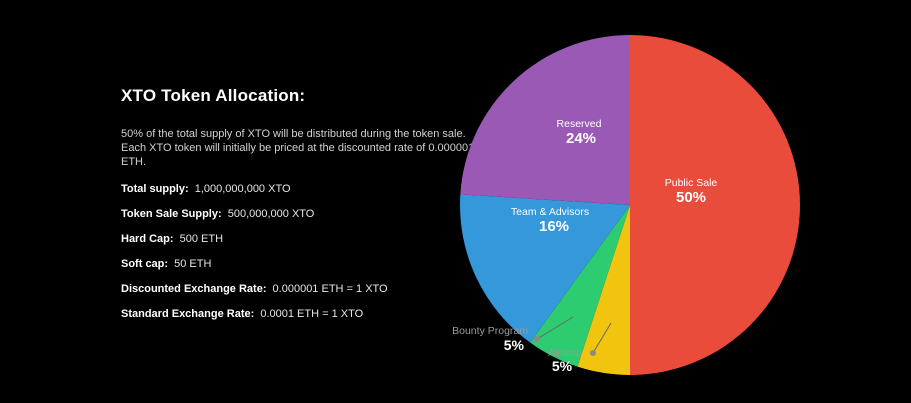 The width and height of the screenshot is (911, 403). What do you see at coordinates (514, 345) in the screenshot?
I see `slice-label-percent-bounty-program: 5%` at bounding box center [514, 345].